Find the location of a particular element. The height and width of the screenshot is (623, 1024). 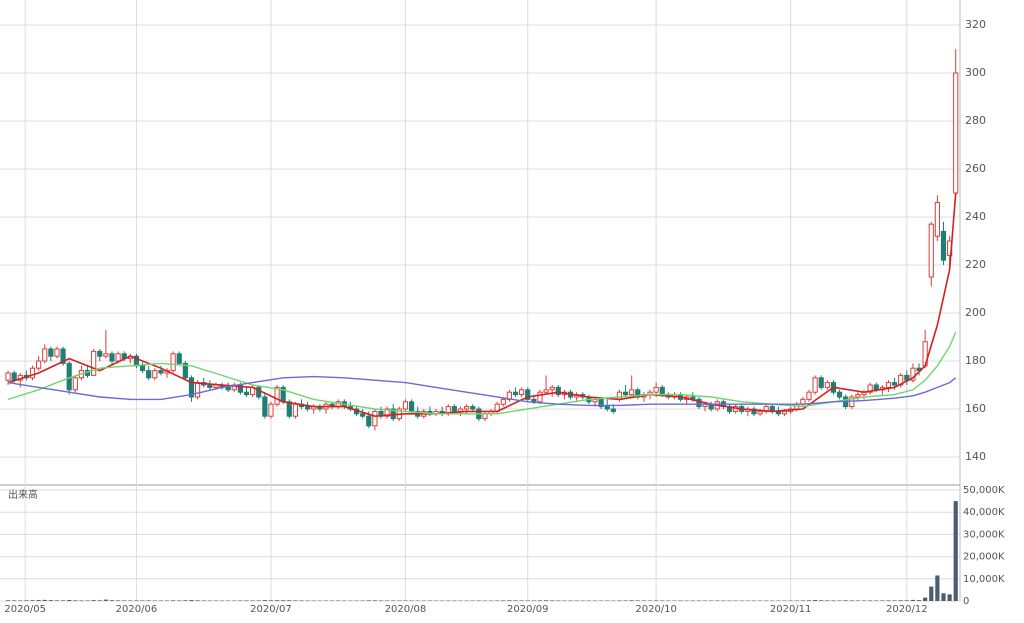

x-tick-label: 2020/12 is located at coordinates (907, 609).